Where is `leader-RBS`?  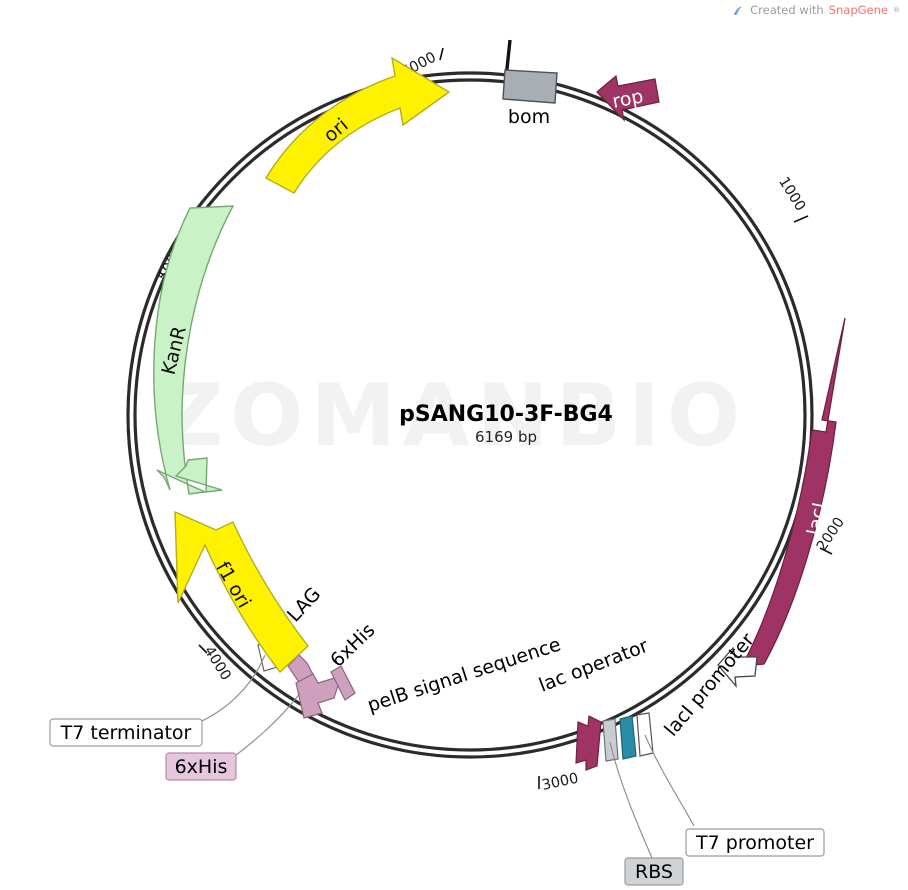 leader-RBS is located at coordinates (631, 800).